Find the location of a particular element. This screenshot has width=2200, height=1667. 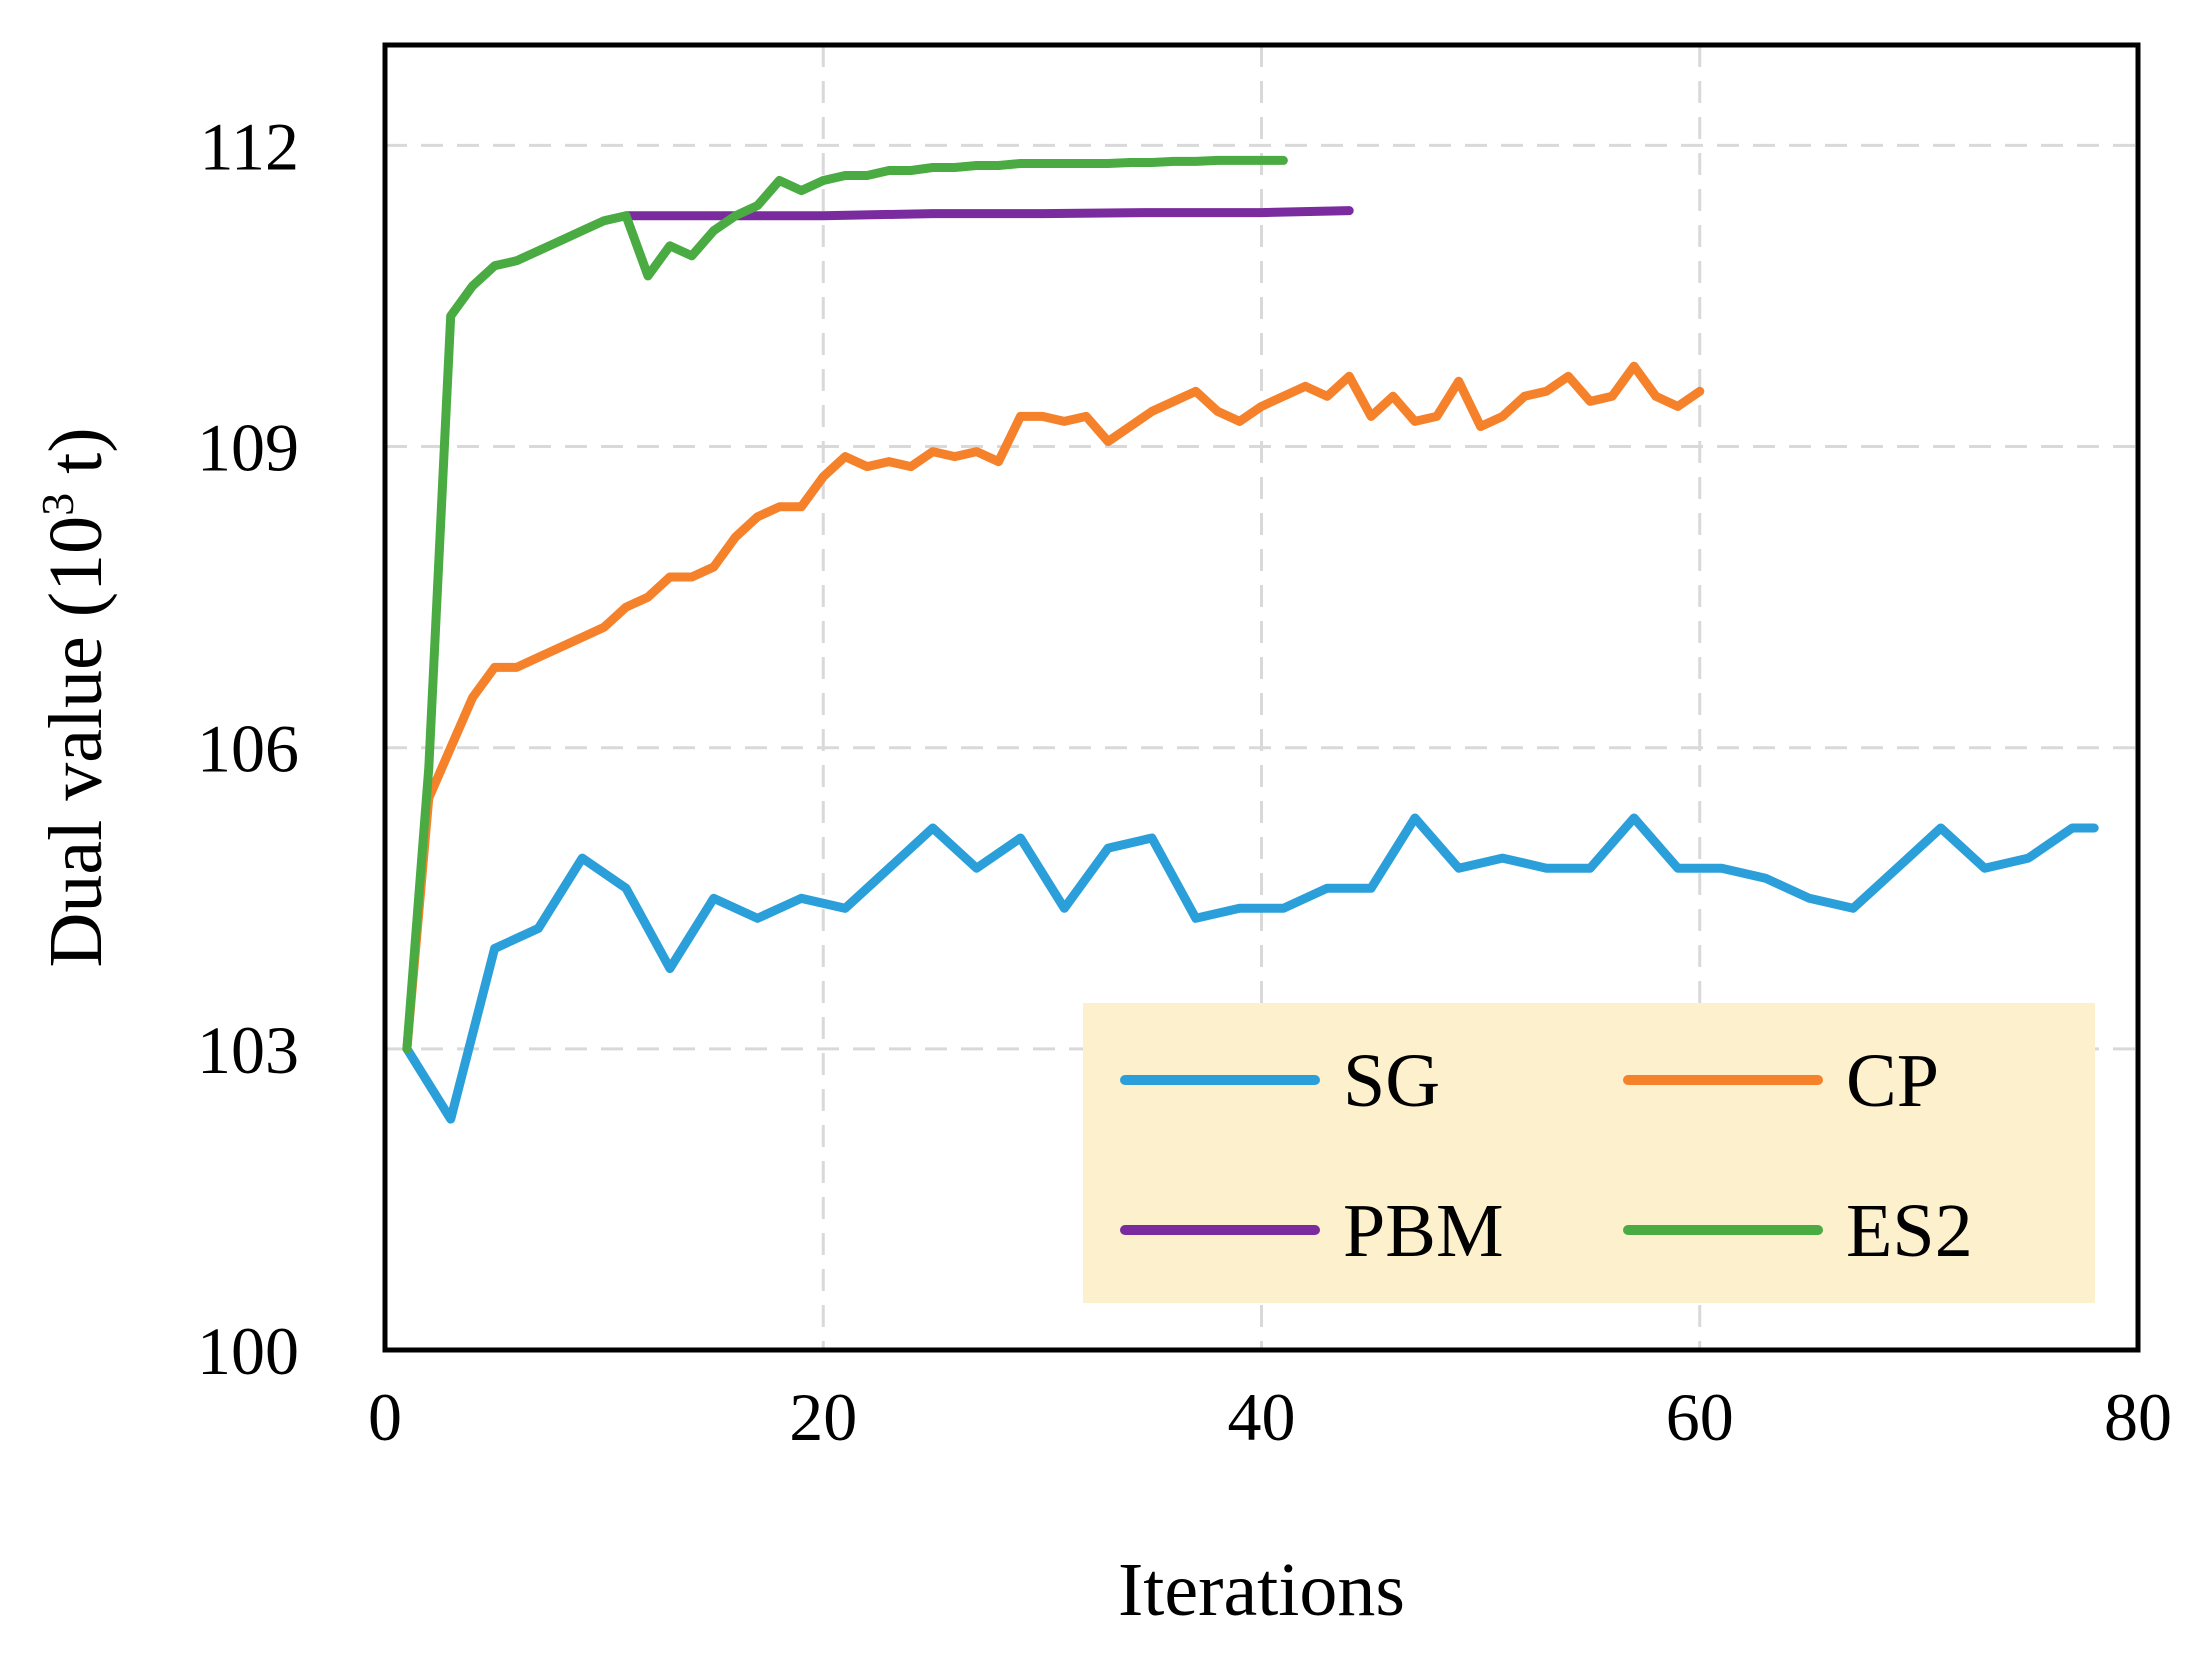

x-tick-label-0: 0 is located at coordinates (385, 1417).